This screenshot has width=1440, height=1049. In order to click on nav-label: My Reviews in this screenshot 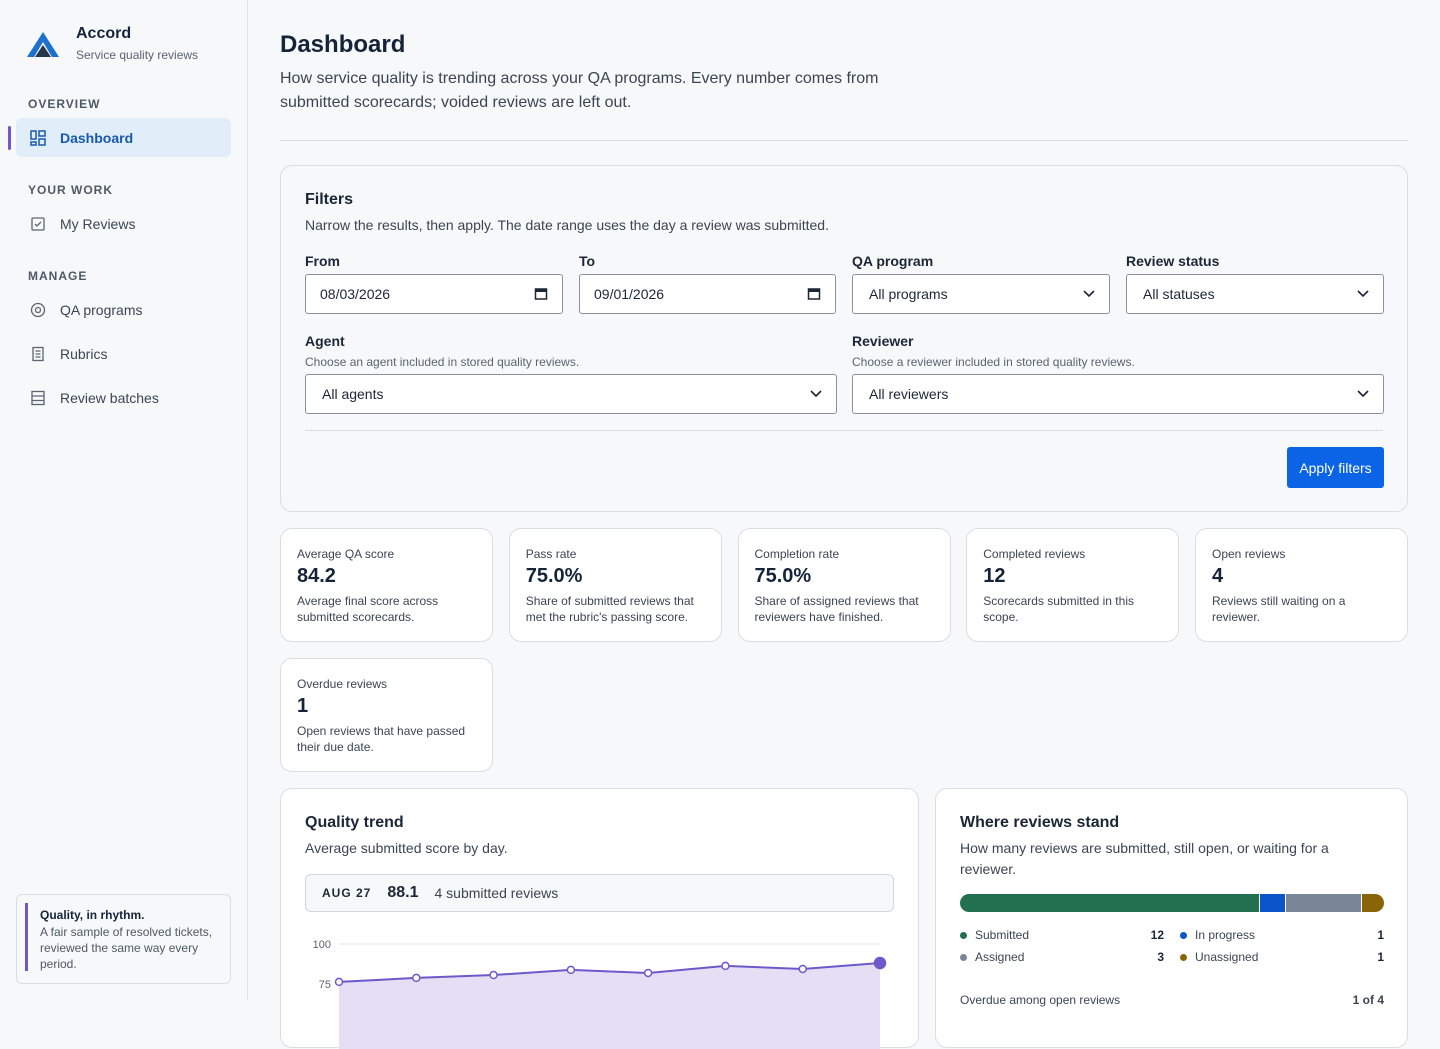, I will do `click(98, 223)`.